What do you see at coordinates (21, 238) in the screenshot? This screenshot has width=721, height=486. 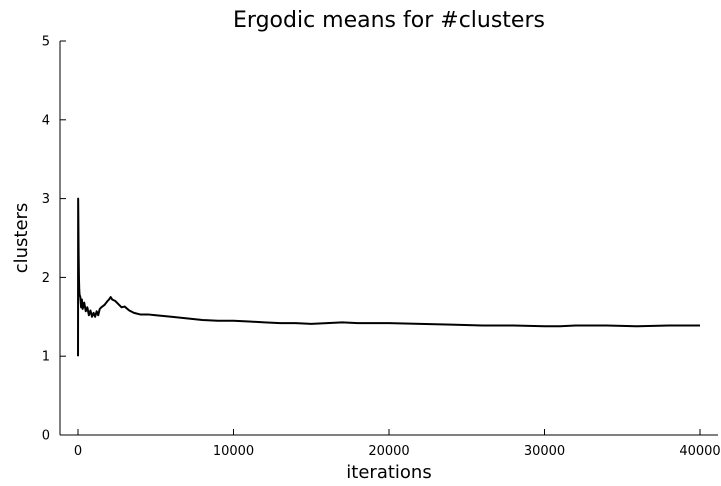 I see `y-axis-label: clusters` at bounding box center [21, 238].